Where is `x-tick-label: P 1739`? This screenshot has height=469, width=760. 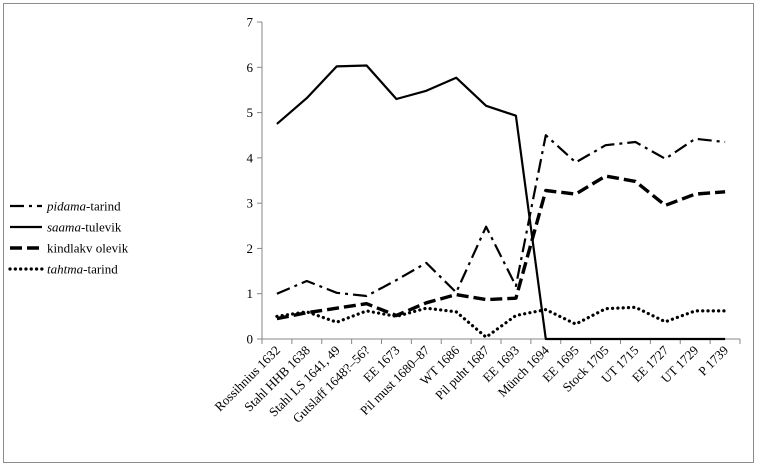
x-tick-label: P 1739 is located at coordinates (713, 361).